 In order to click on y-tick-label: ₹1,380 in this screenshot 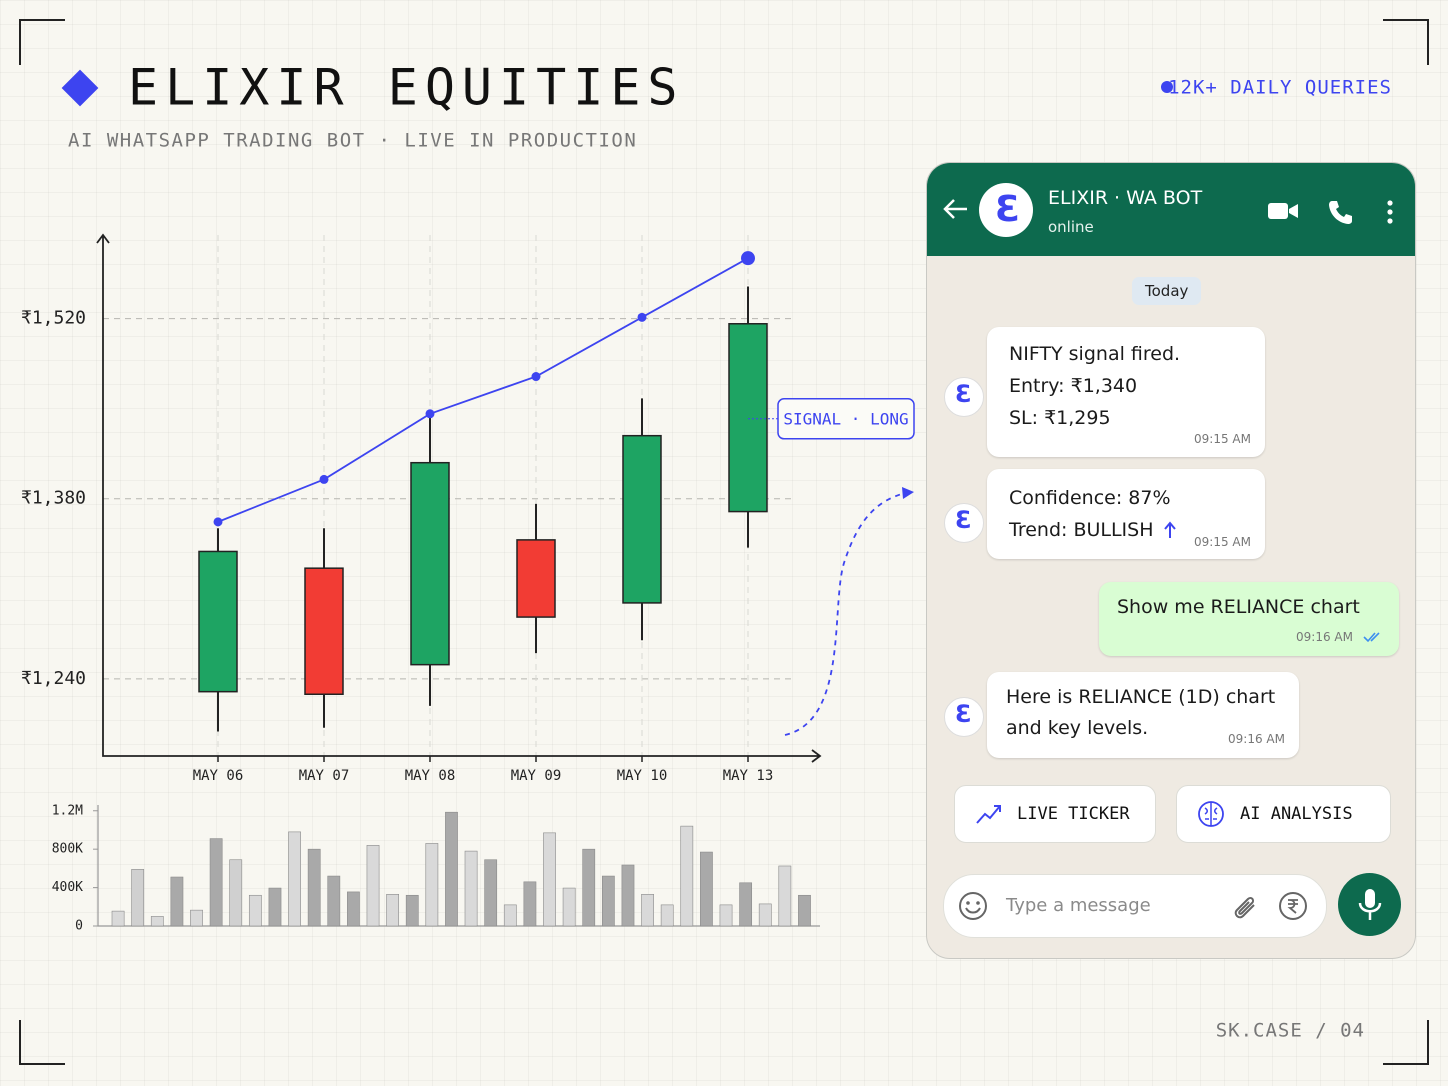, I will do `click(53, 498)`.